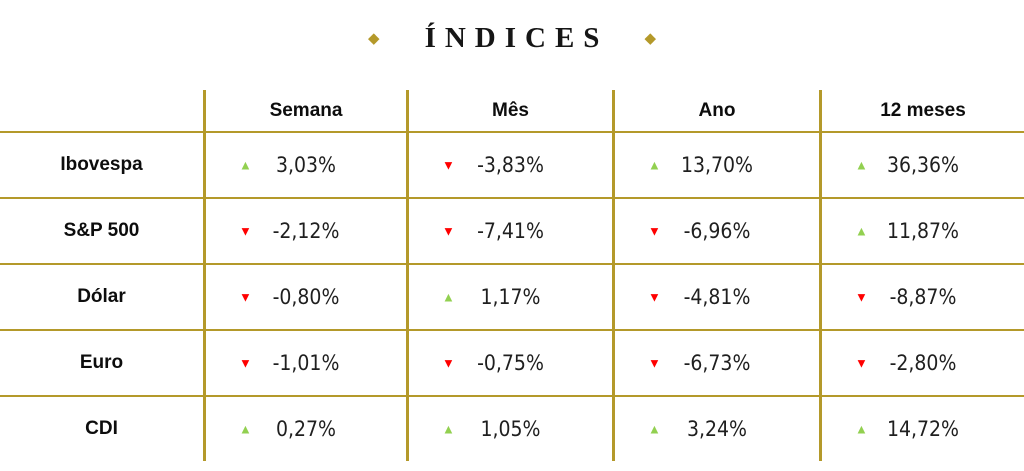 This screenshot has height=471, width=1024. I want to click on header-cell-mes: Mês, so click(509, 110).